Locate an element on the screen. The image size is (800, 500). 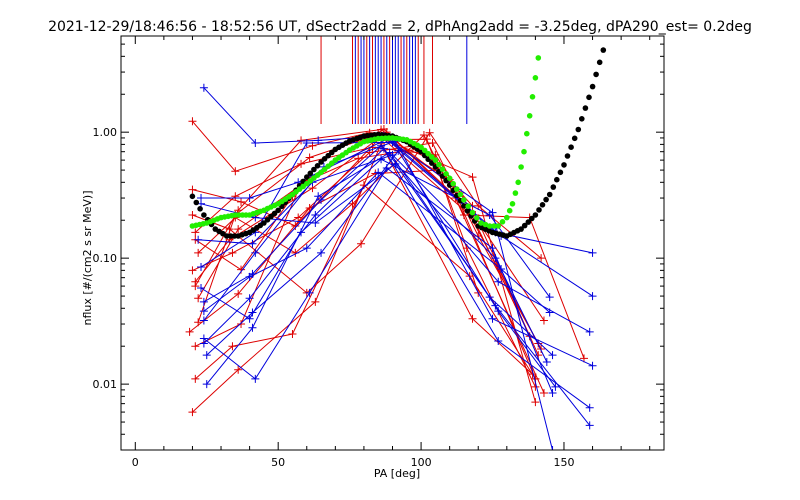
y-tick-label: 0.10 is located at coordinates (105, 258).